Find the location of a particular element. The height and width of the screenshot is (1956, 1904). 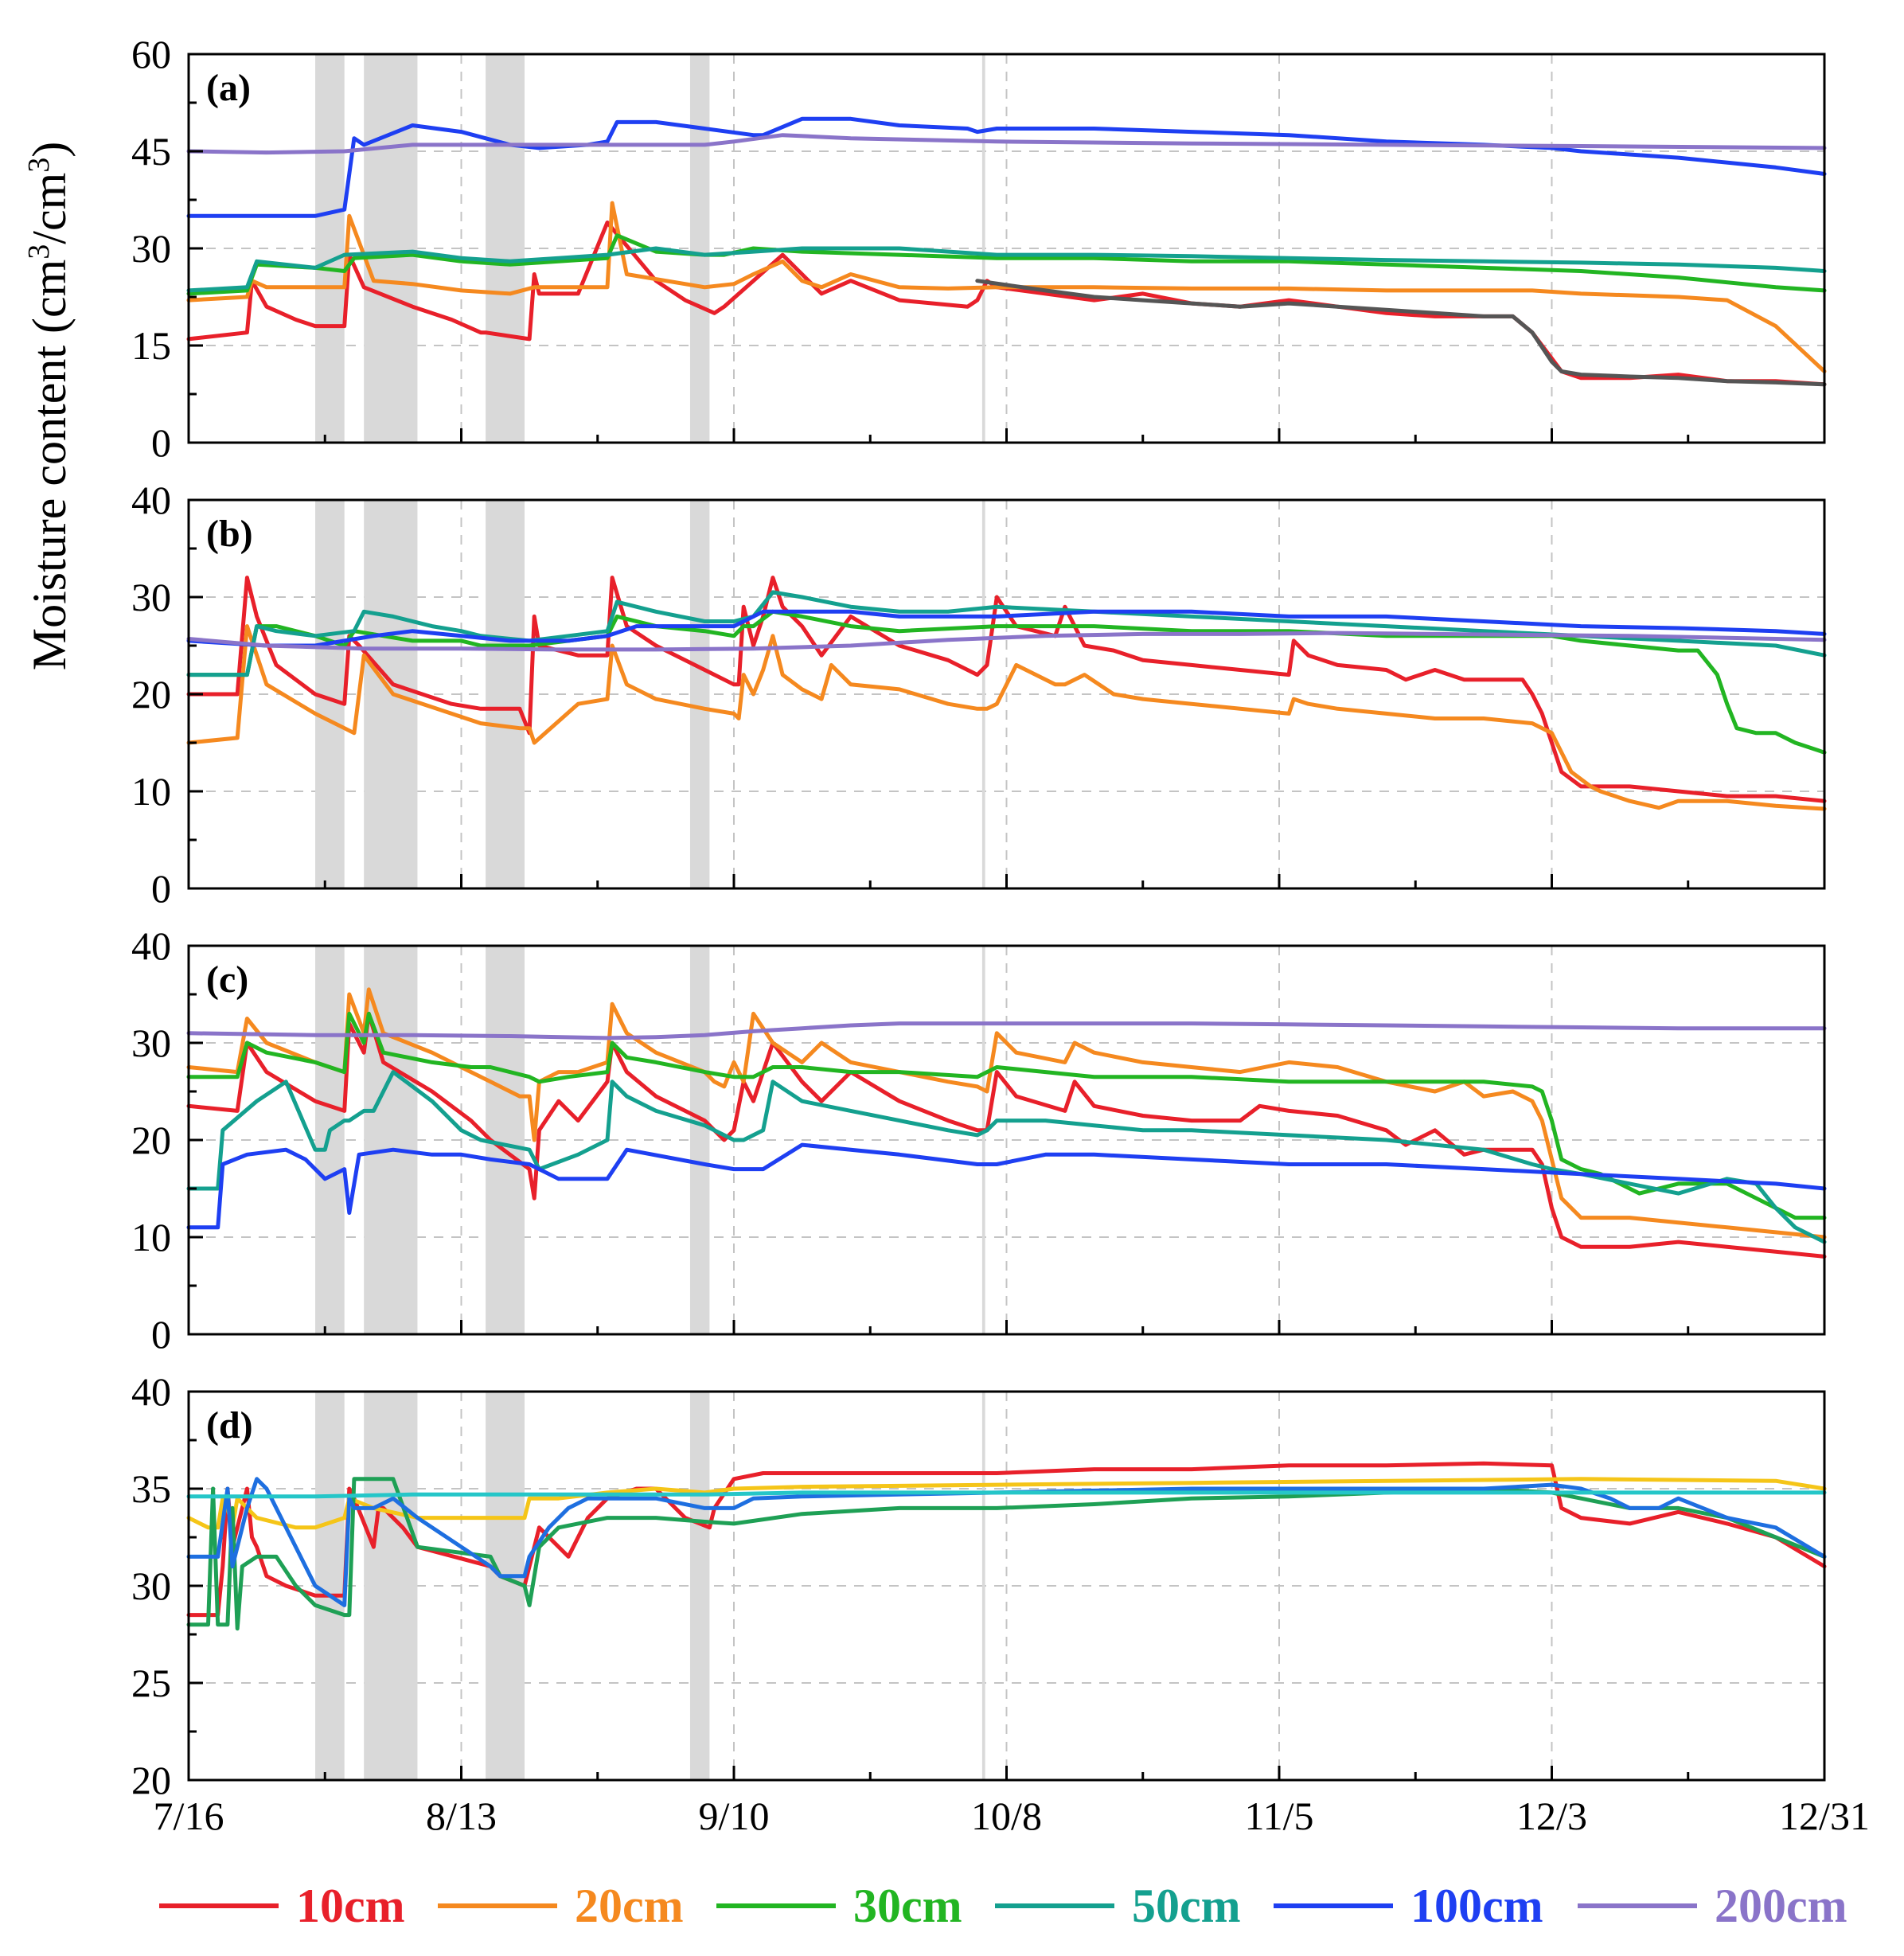

x-tick-label: 12/3 is located at coordinates (1551, 1816).